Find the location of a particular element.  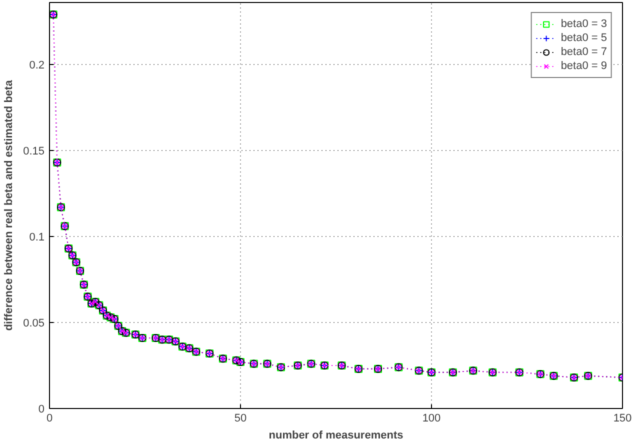

y-tick-label: 0.2 is located at coordinates (37, 65).